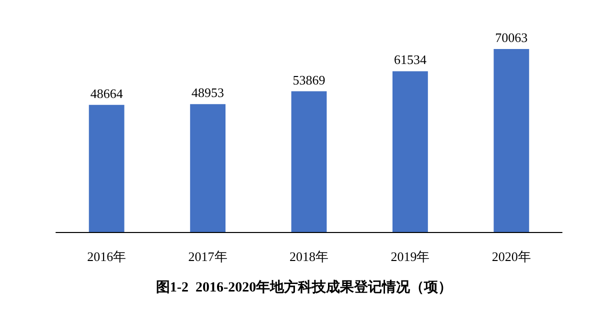 The width and height of the screenshot is (608, 314). What do you see at coordinates (410, 60) in the screenshot?
I see `data-label: 61534` at bounding box center [410, 60].